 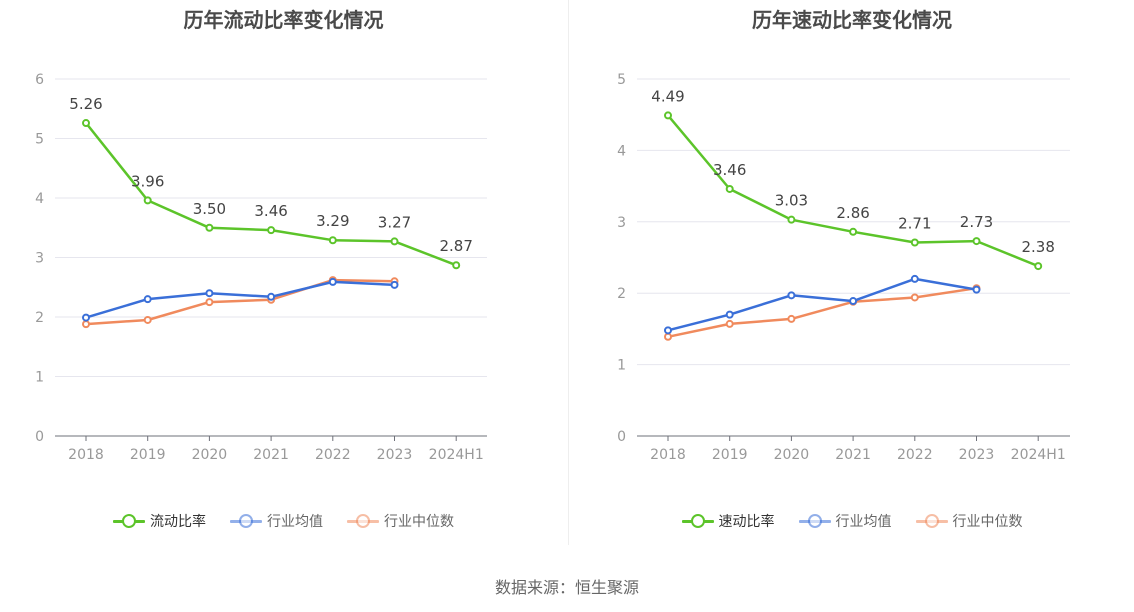 I want to click on data-label: 2.87, so click(x=455, y=246).